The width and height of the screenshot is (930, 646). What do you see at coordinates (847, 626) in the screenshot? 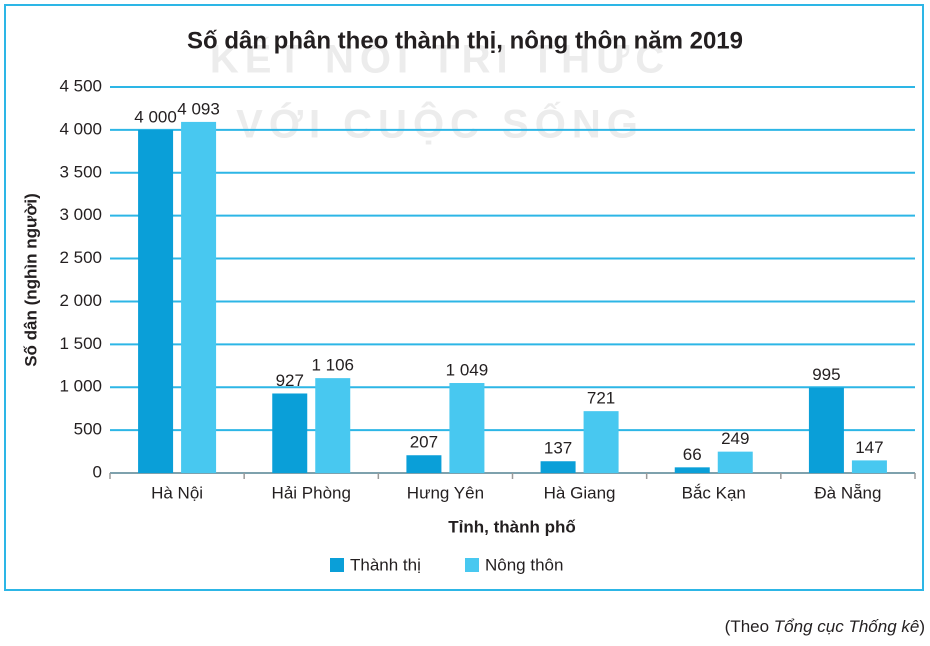
I see `source-italic: Tổng cục Thống kê` at bounding box center [847, 626].